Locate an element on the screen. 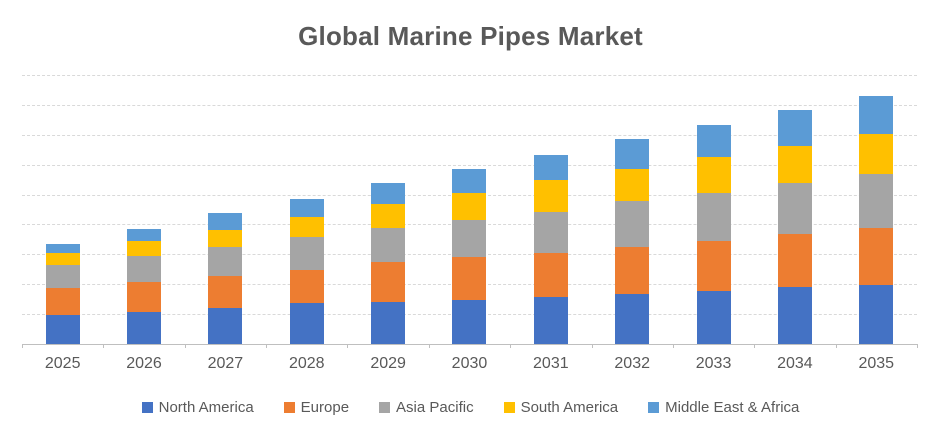 This screenshot has height=441, width=941. bar-segment-2025-asia-pacific is located at coordinates (62, 276).